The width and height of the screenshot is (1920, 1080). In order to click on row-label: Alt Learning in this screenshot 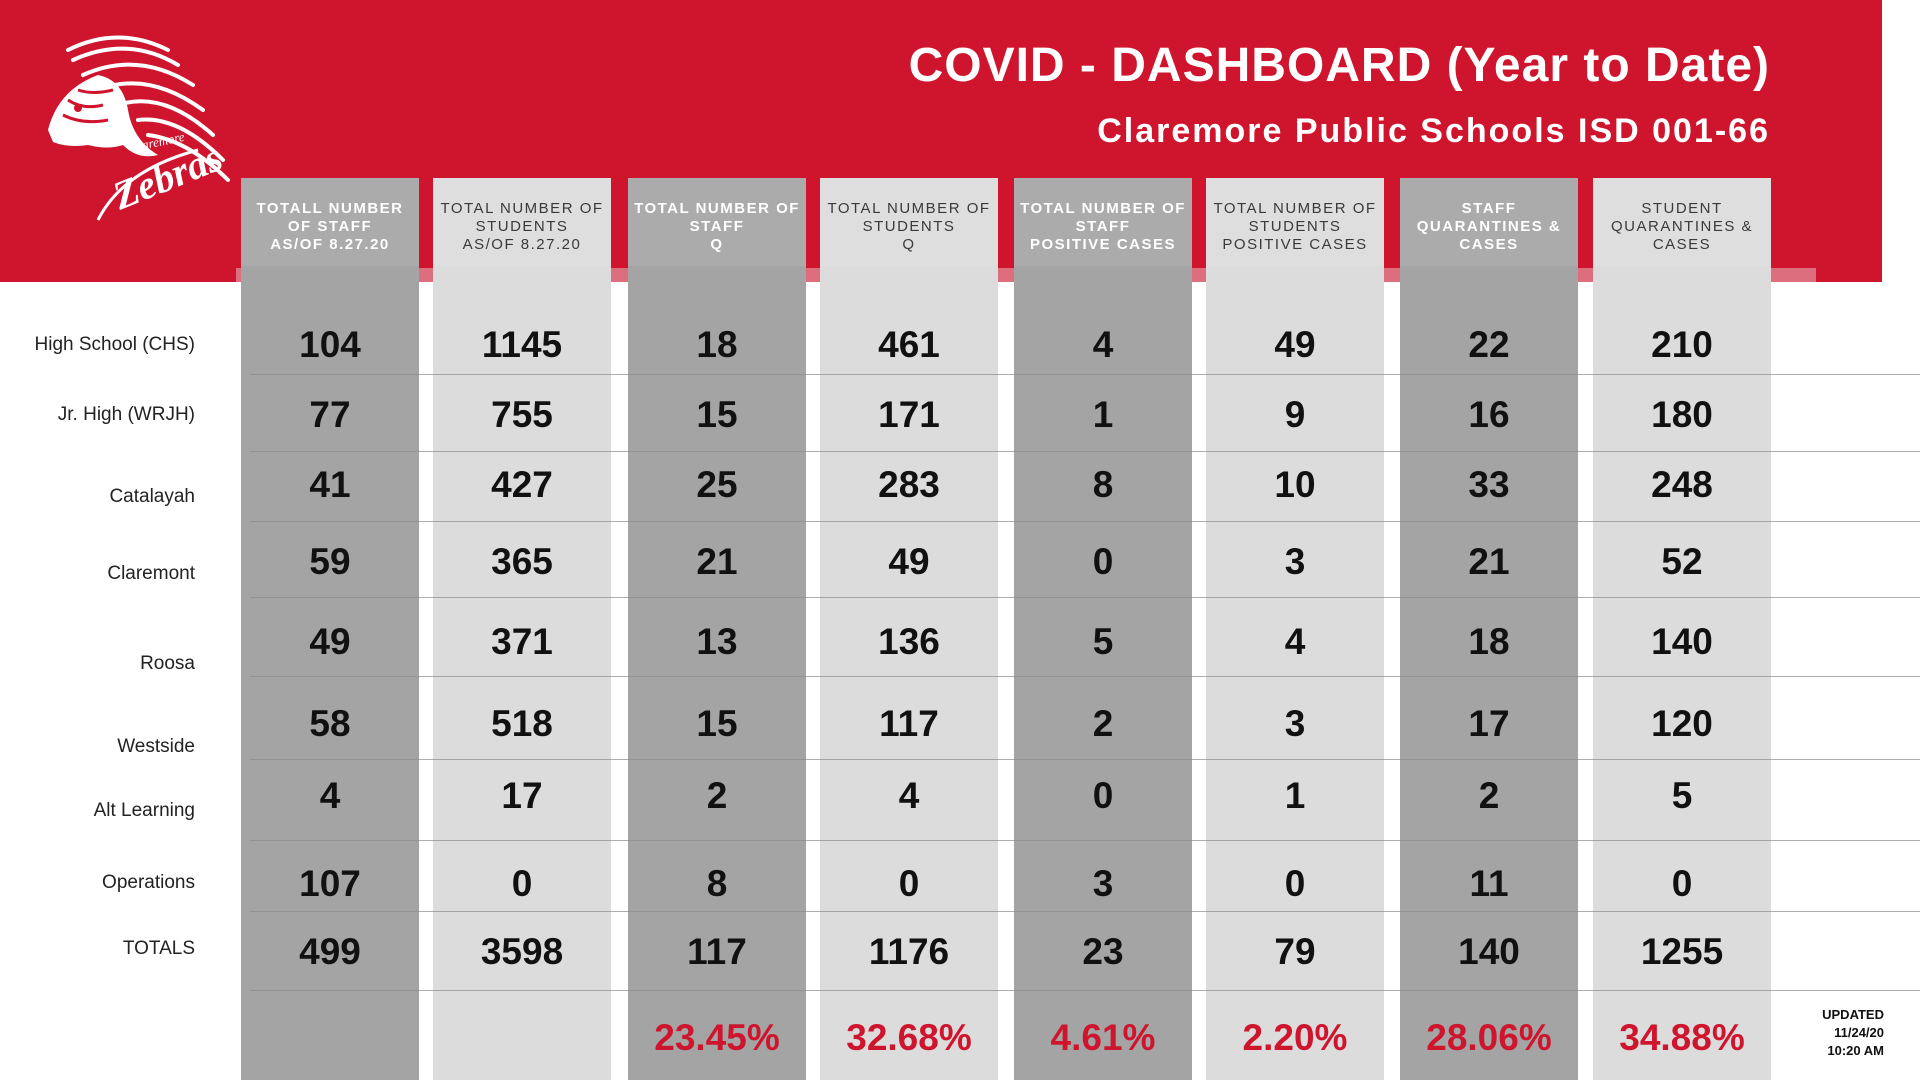, I will do `click(144, 810)`.